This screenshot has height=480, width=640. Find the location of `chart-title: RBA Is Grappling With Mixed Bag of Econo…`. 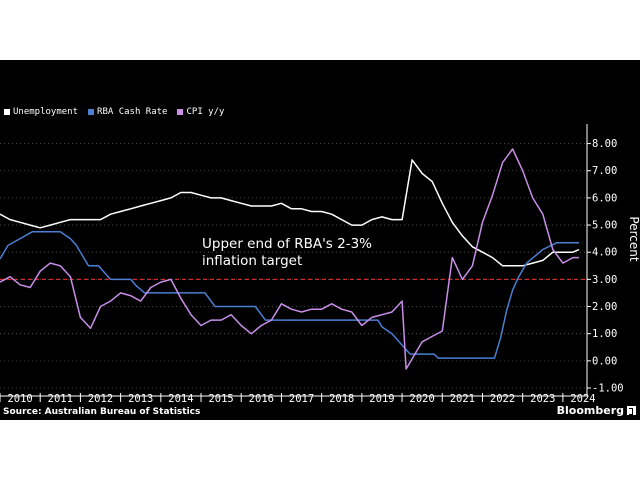

chart-title: RBA Is Grappling With Mixed Bag of Econo… is located at coordinates (264, 12).